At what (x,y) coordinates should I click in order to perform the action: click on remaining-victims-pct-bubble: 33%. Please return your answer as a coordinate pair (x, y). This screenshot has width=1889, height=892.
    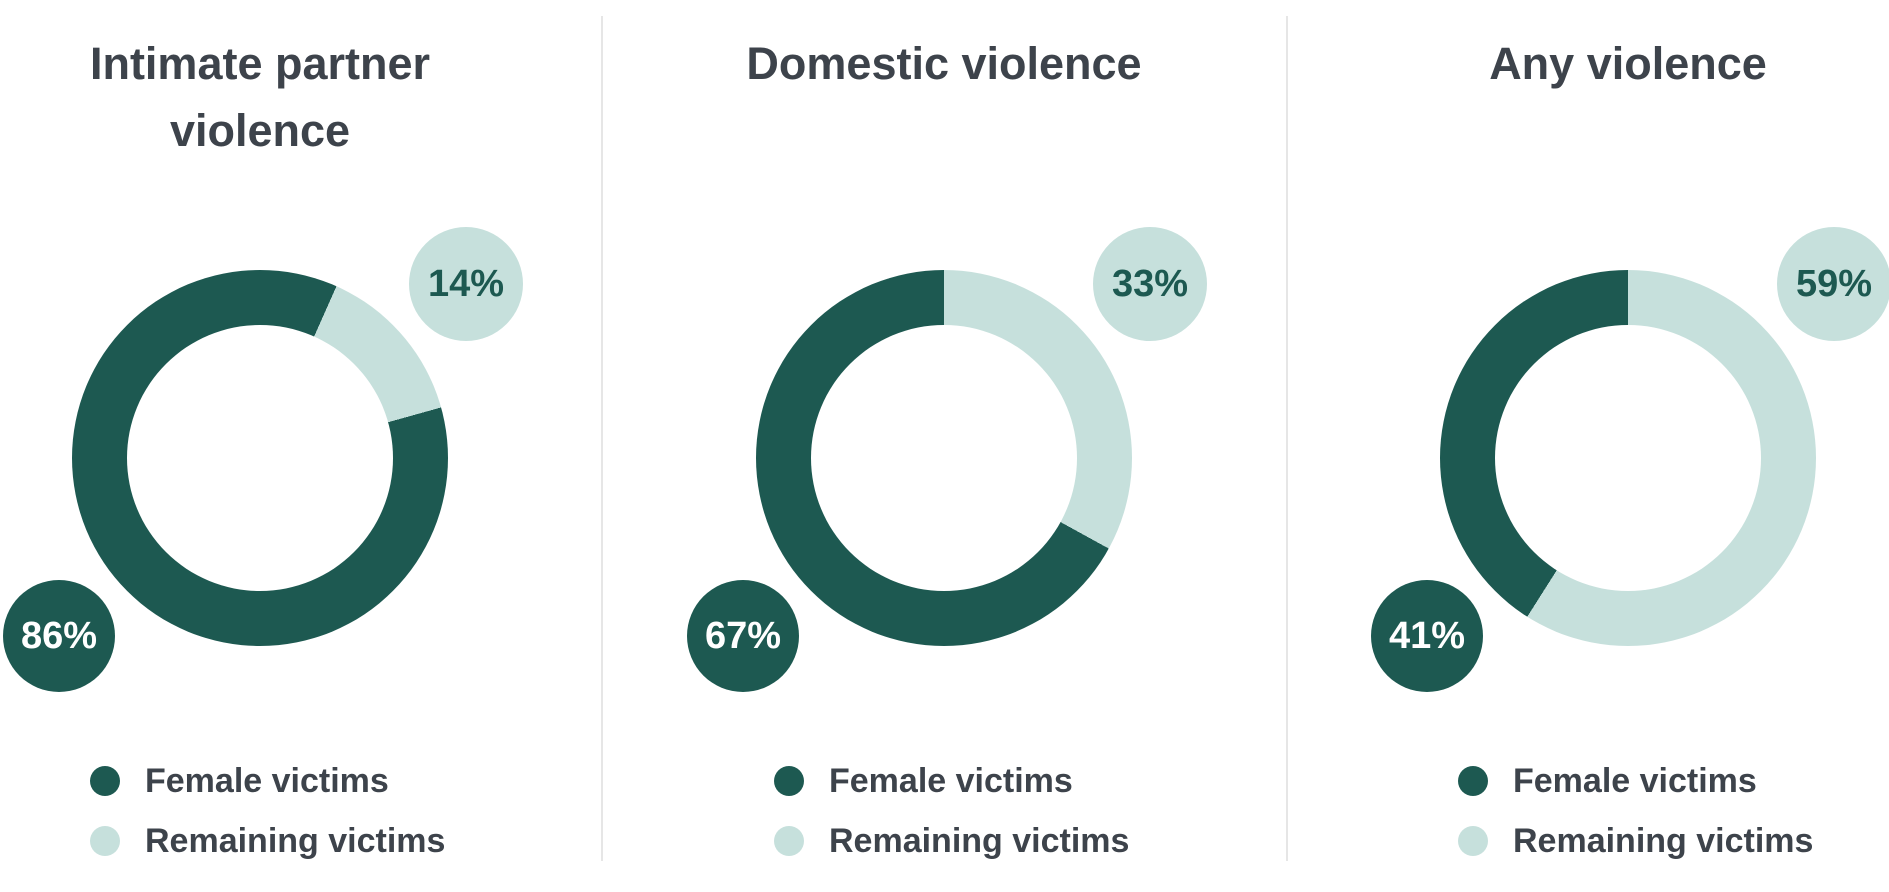
    Looking at the image, I should click on (1150, 284).